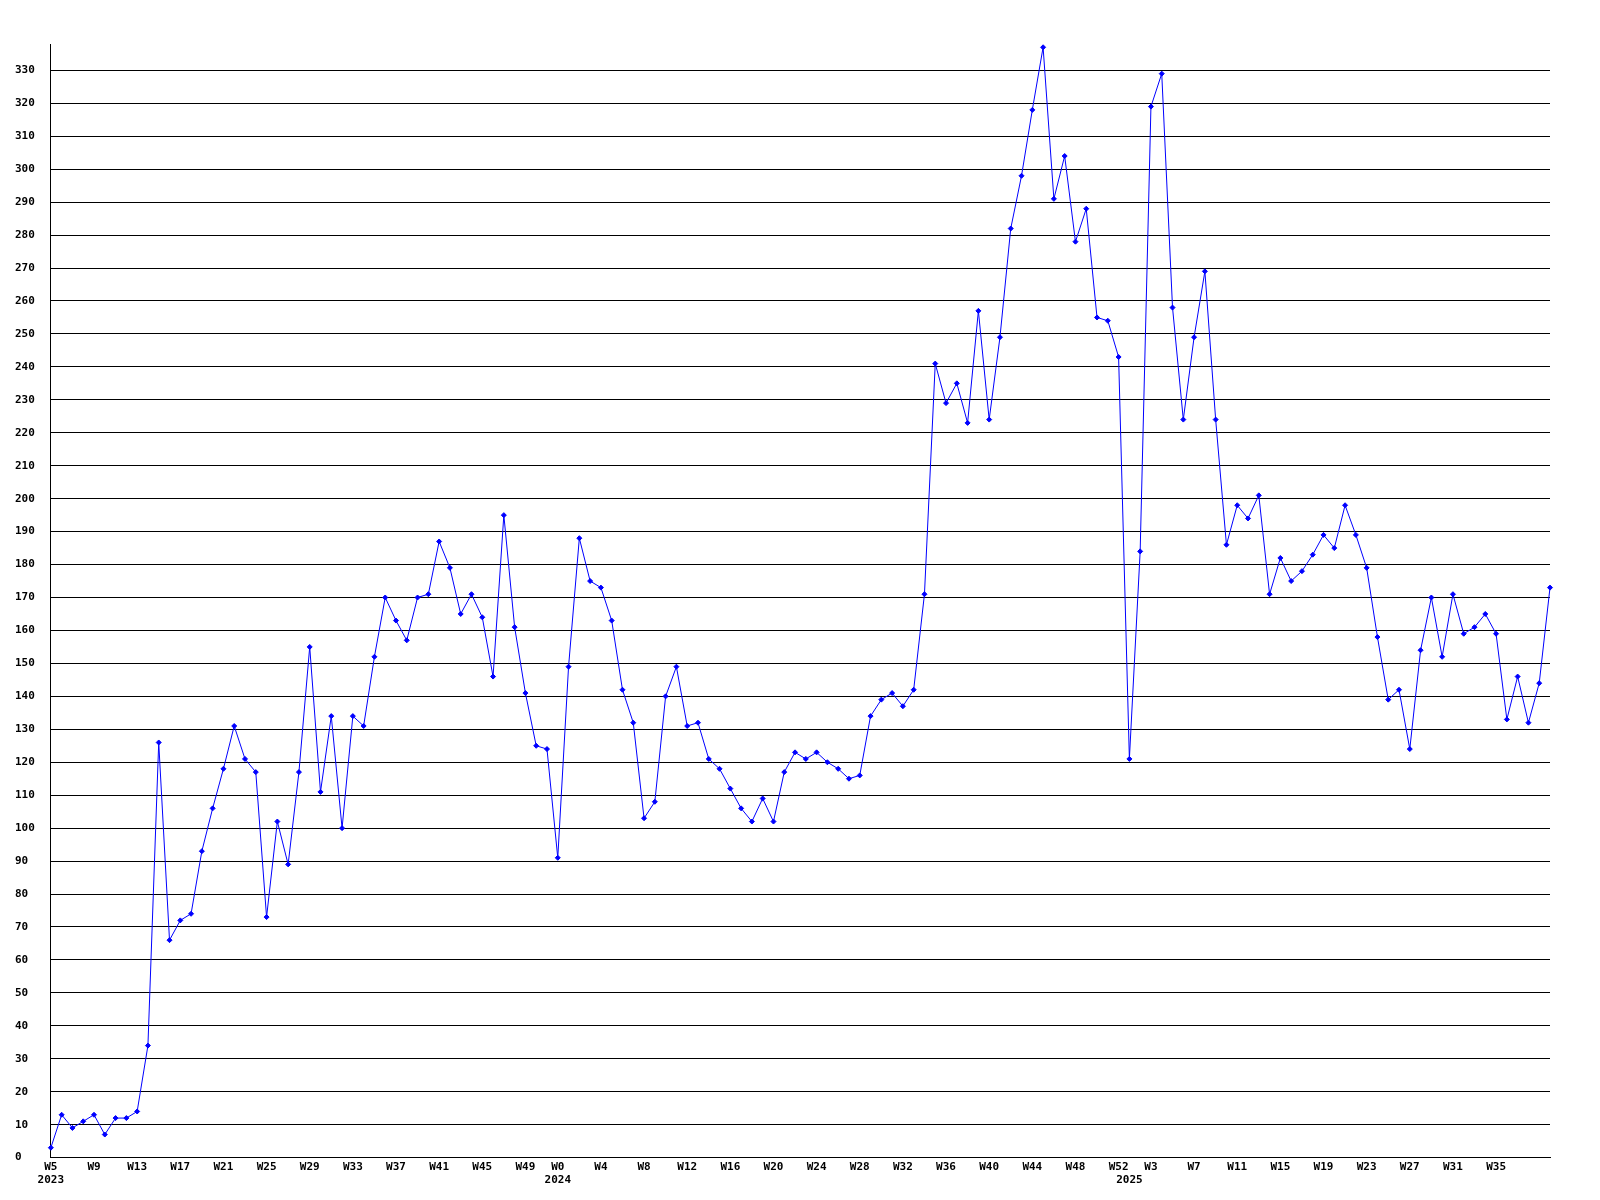  What do you see at coordinates (1075, 1167) in the screenshot?
I see `x-tick-label: W48` at bounding box center [1075, 1167].